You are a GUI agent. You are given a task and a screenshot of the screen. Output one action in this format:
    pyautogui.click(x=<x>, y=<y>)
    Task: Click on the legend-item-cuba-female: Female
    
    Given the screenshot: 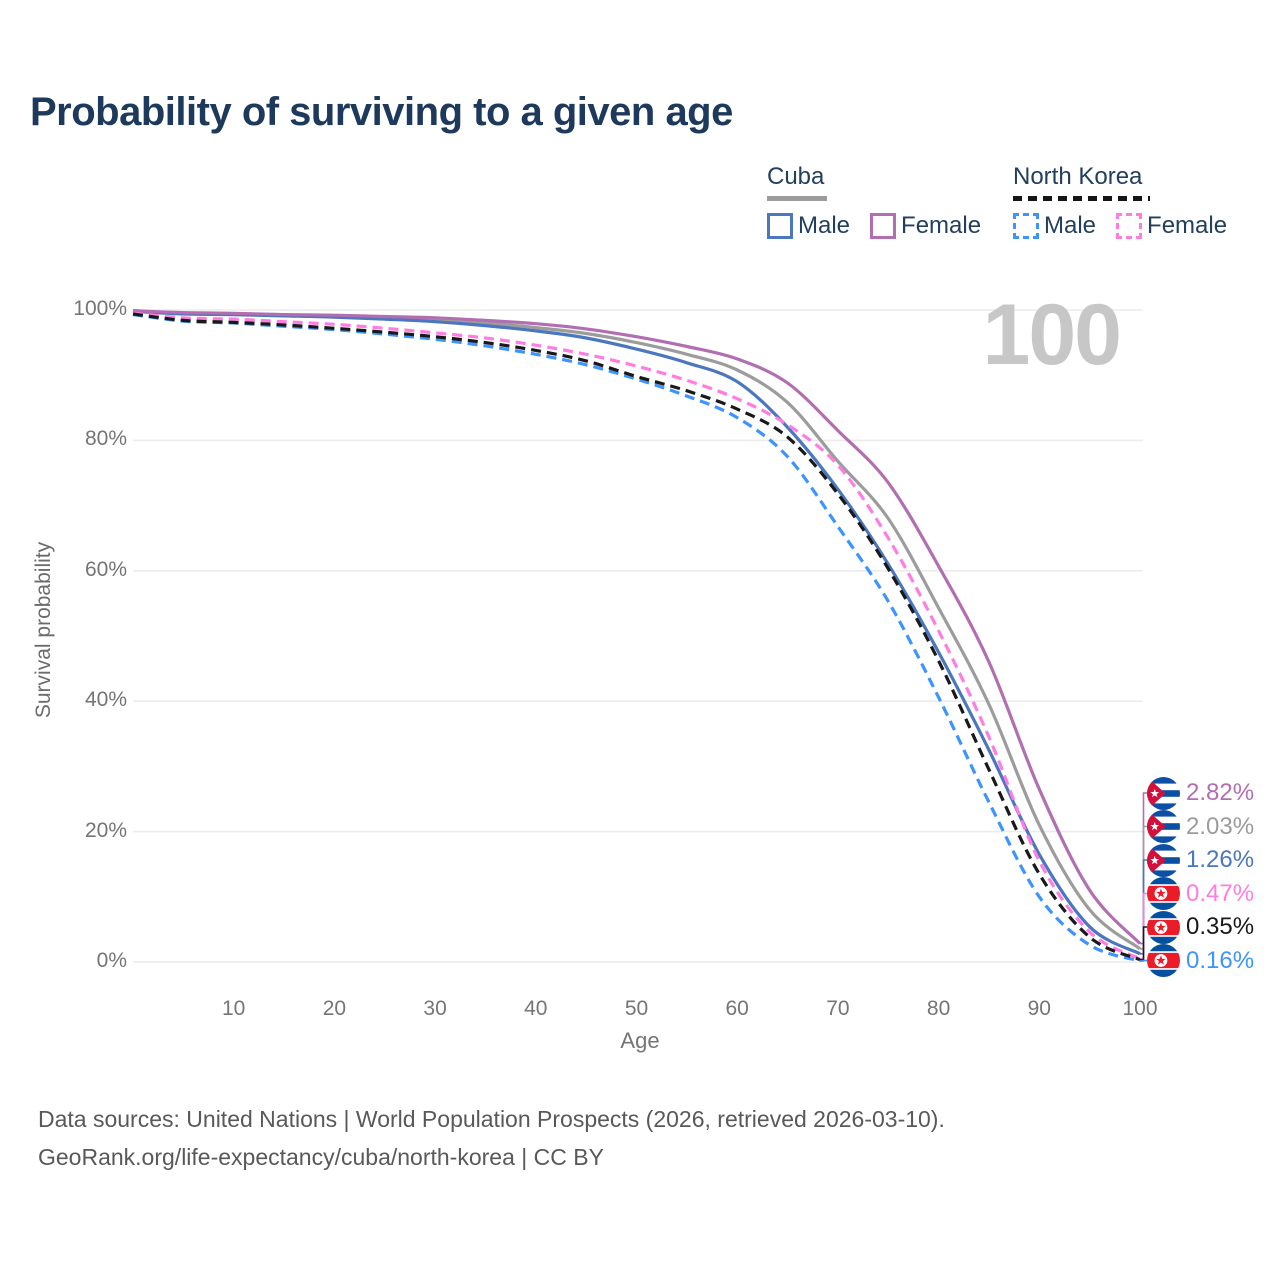 What is the action you would take?
    pyautogui.click(x=925, y=226)
    